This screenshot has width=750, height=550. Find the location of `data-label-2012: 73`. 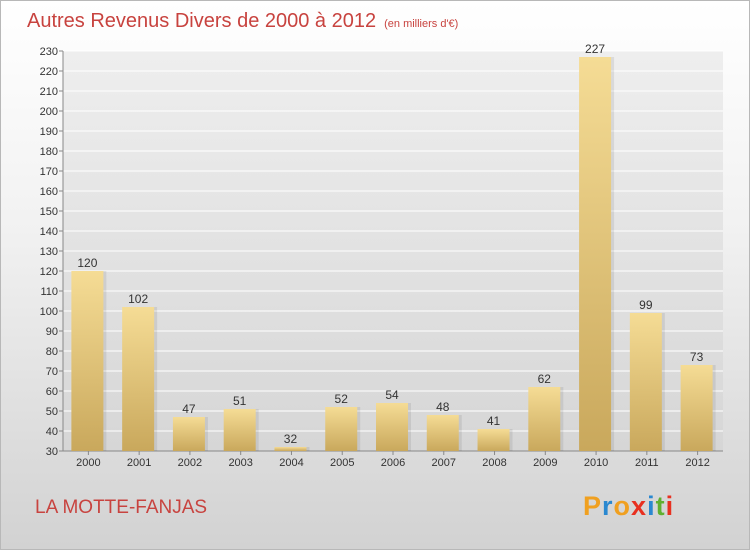

data-label-2012: 73 is located at coordinates (697, 357).